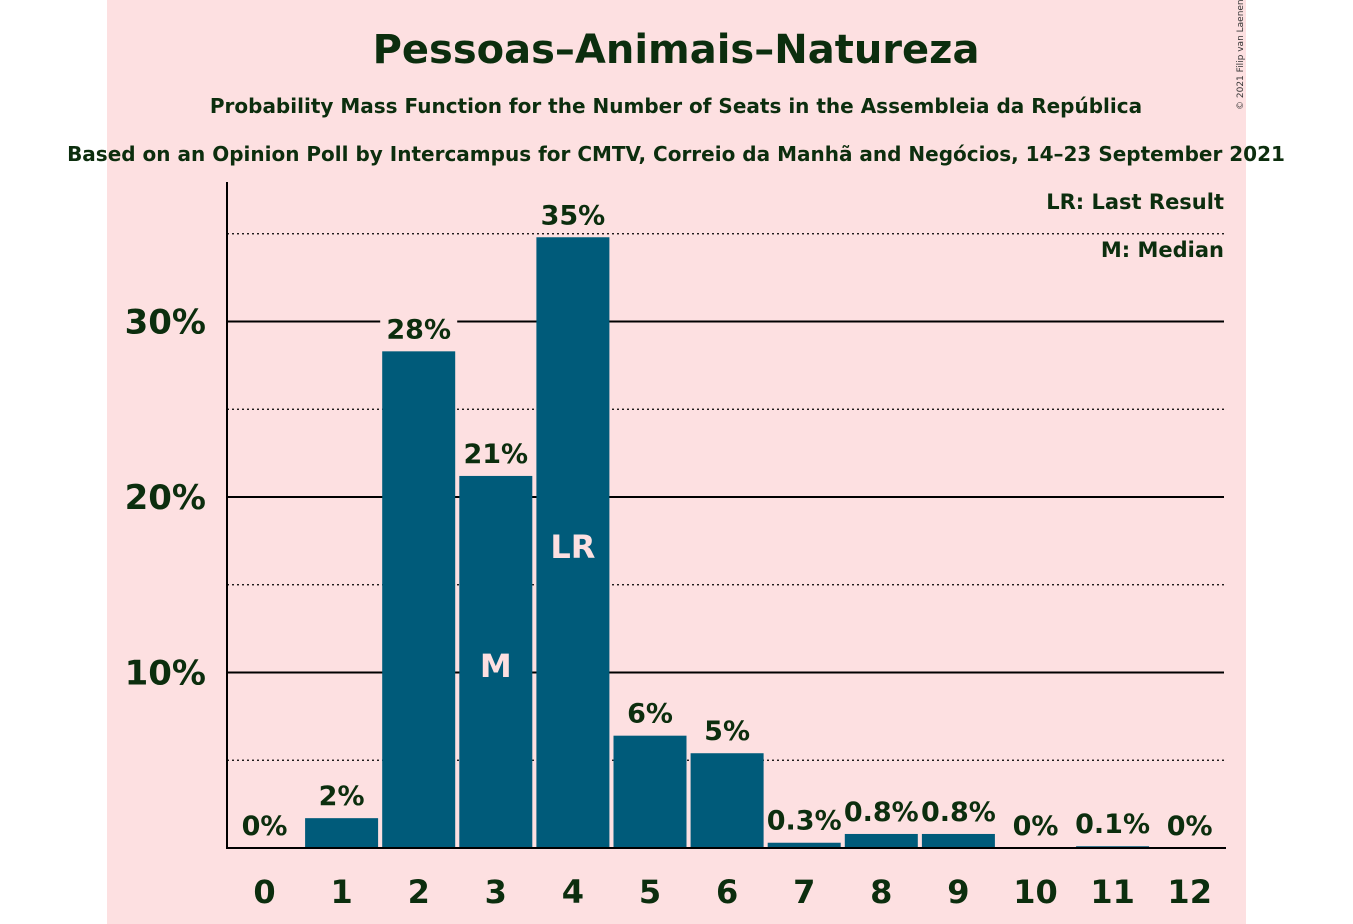 This screenshot has height=924, width=1353. I want to click on x-tick-labels: 0 1 2 3 4 5 6 7 8 9 10 11 12, so click(732, 892).